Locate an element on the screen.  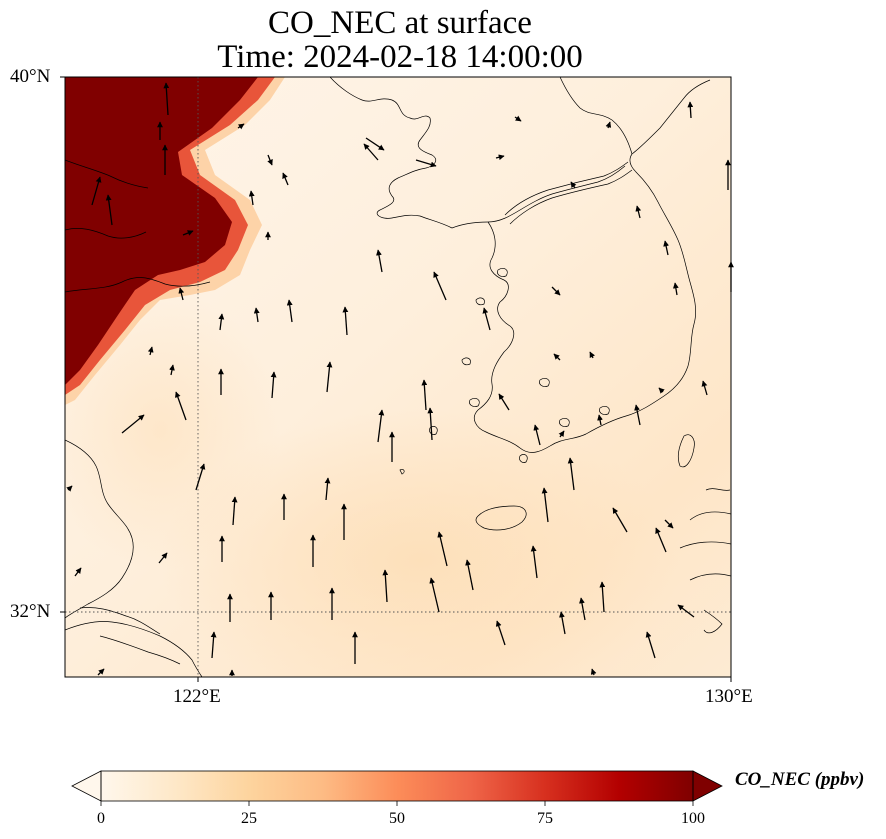
colorbar is located at coordinates (397, 788).